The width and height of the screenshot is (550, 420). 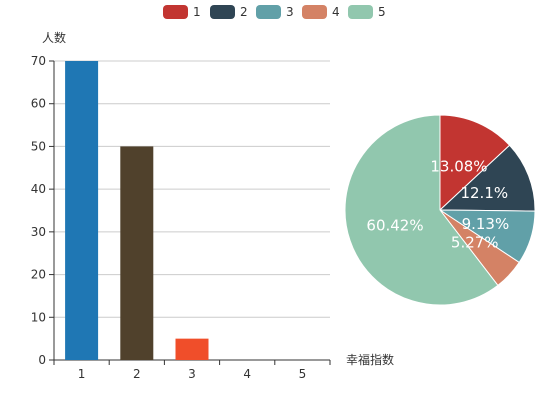 I want to click on x-tick-label-3: 3, so click(x=192, y=374).